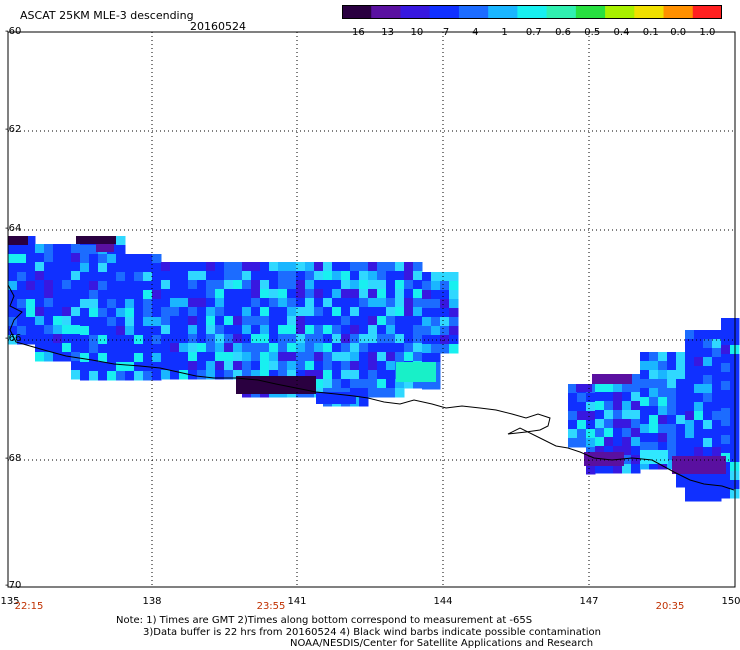  I want to click on pass-time-label: 20:35, so click(670, 606).